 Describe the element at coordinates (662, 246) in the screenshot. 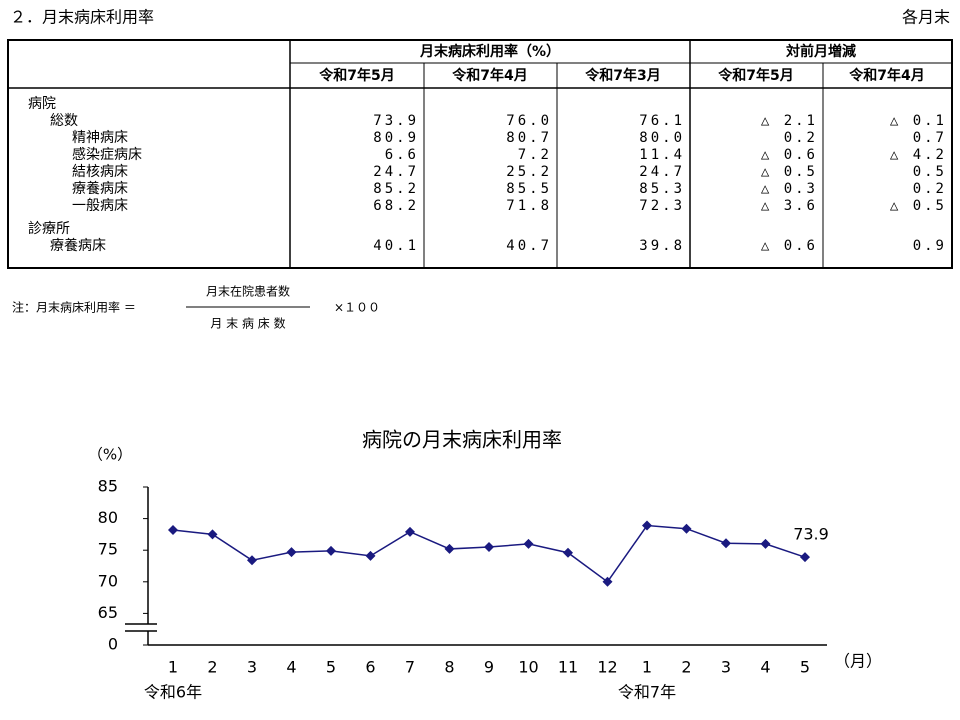

I see `cell: 39.8` at that location.